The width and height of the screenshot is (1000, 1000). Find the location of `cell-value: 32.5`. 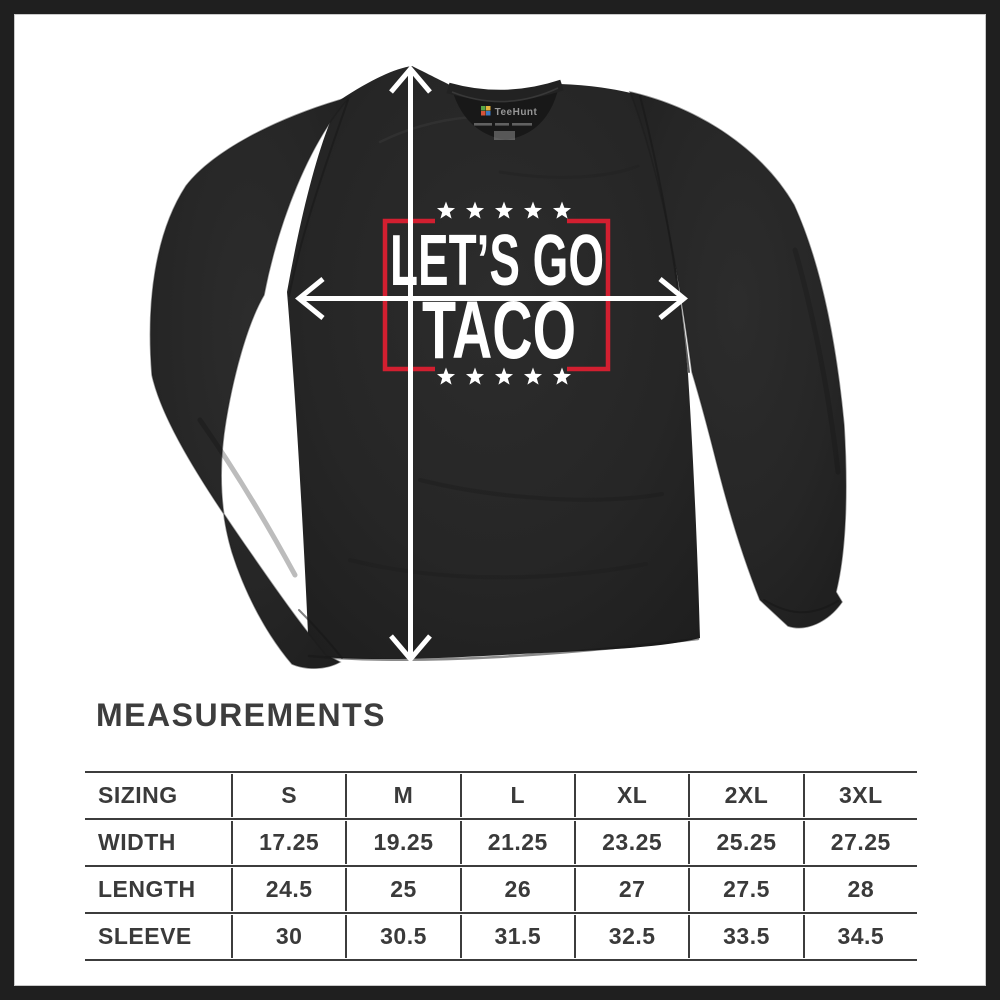

cell-value: 32.5 is located at coordinates (631, 936).